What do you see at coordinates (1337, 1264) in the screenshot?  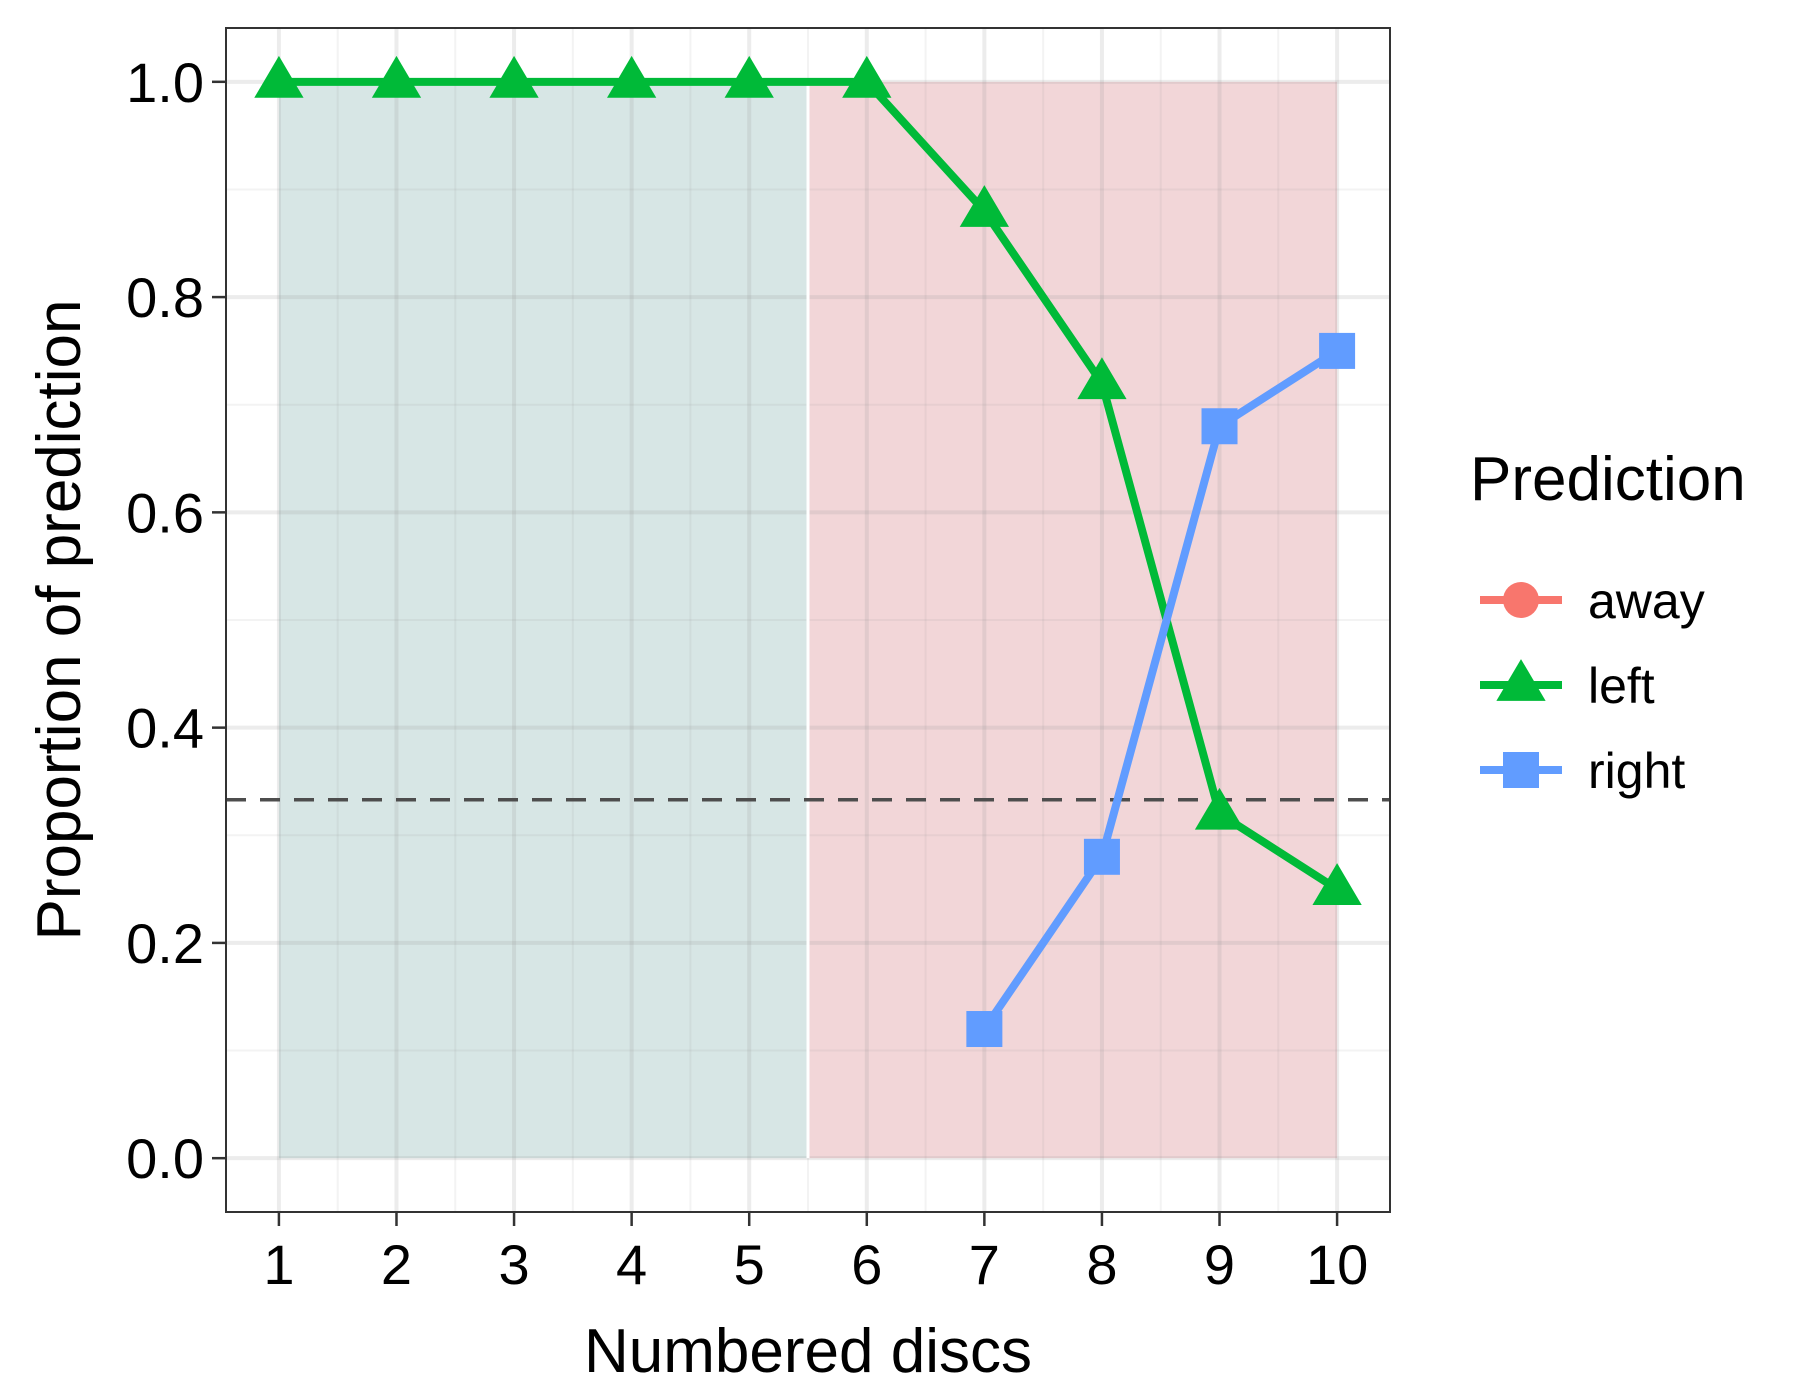 I see `x-tick-label: 10` at bounding box center [1337, 1264].